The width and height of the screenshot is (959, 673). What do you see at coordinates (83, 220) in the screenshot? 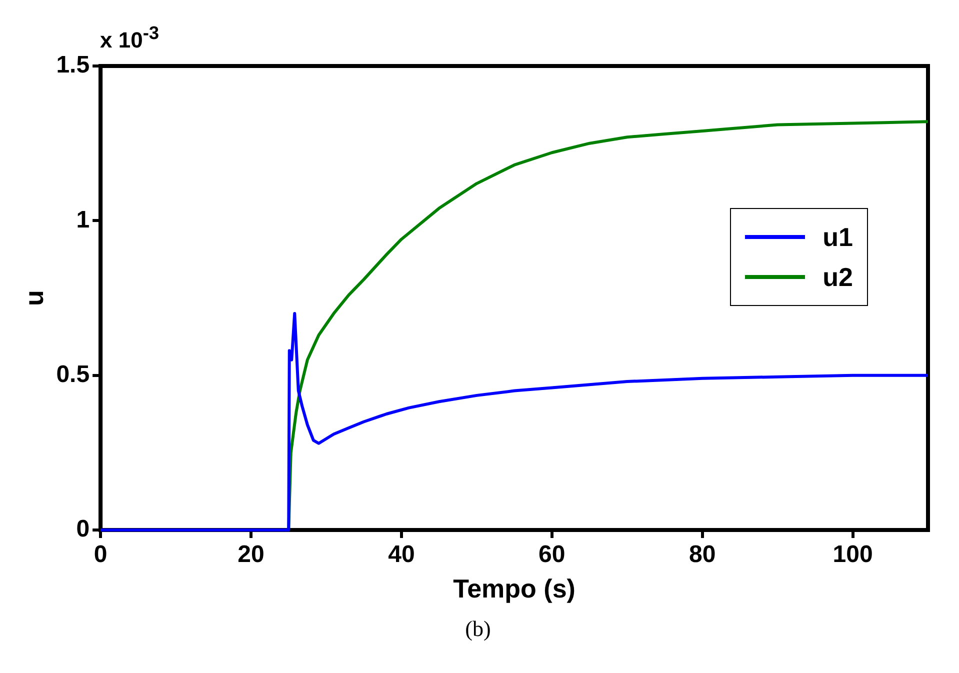
I see `y-tick-label: 1` at bounding box center [83, 220].